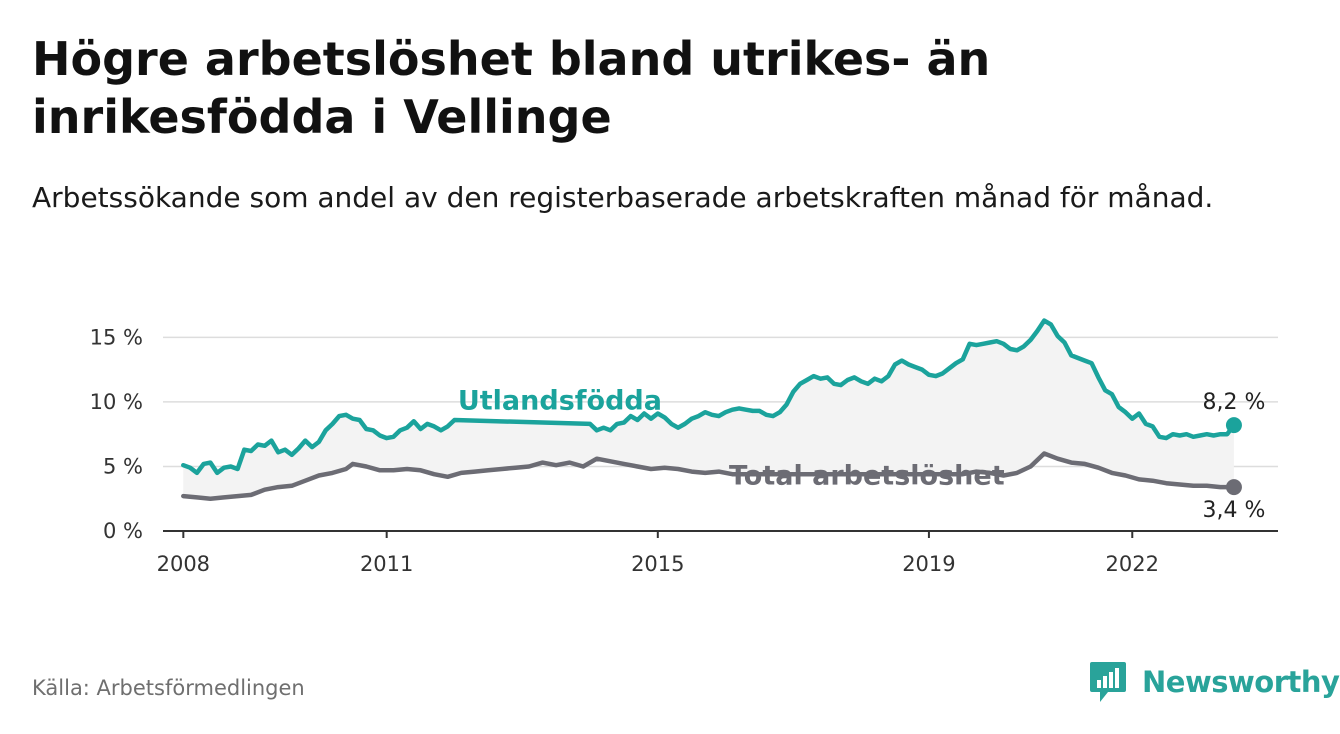 This screenshot has height=734, width=1340. Describe the element at coordinates (116, 337) in the screenshot. I see `y-tick-label: 15 %` at that location.